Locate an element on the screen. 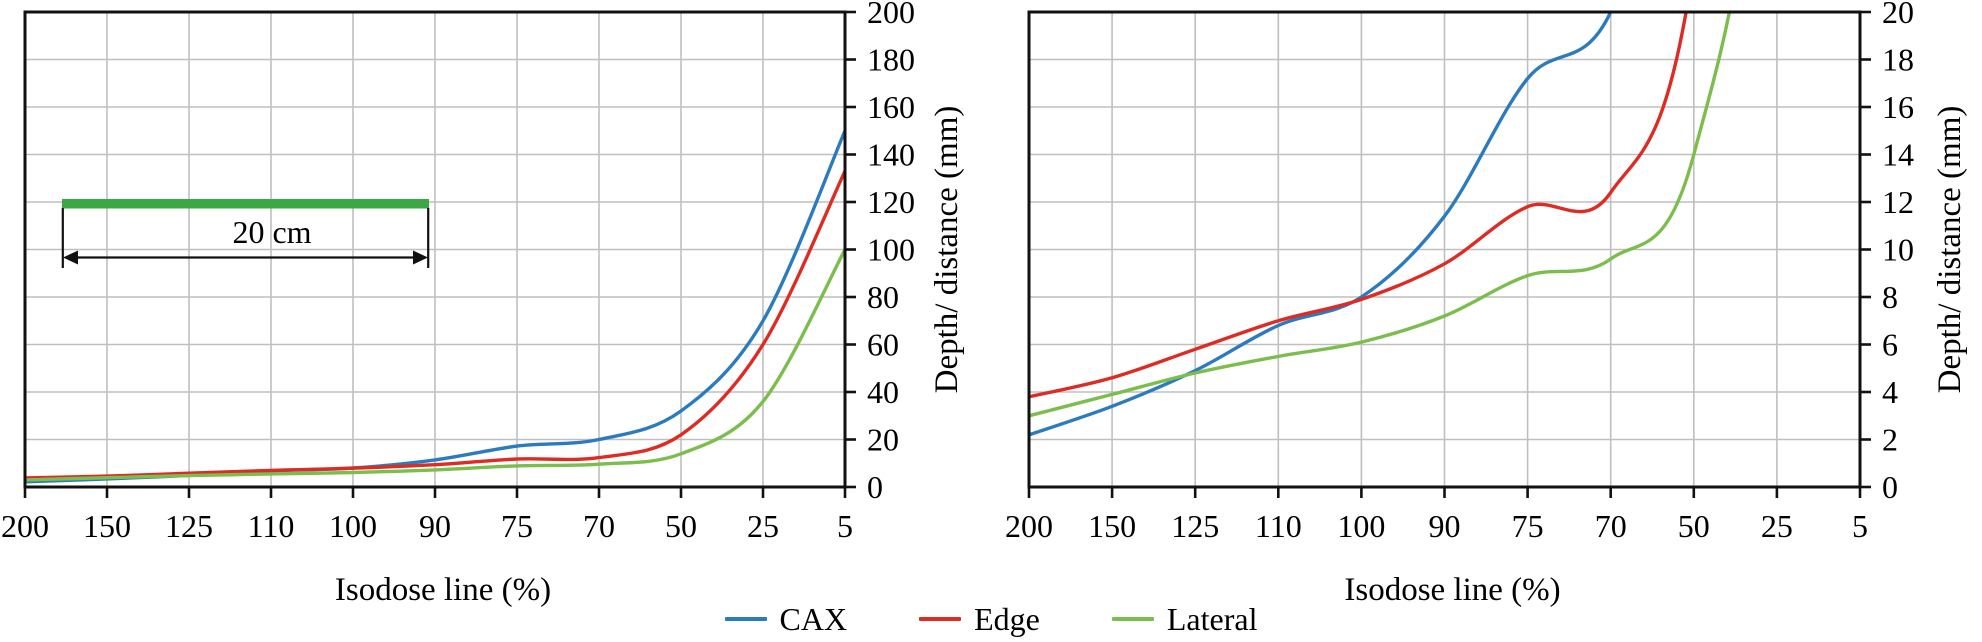 The width and height of the screenshot is (1982, 642). y-tick-label: 10 is located at coordinates (1898, 250).